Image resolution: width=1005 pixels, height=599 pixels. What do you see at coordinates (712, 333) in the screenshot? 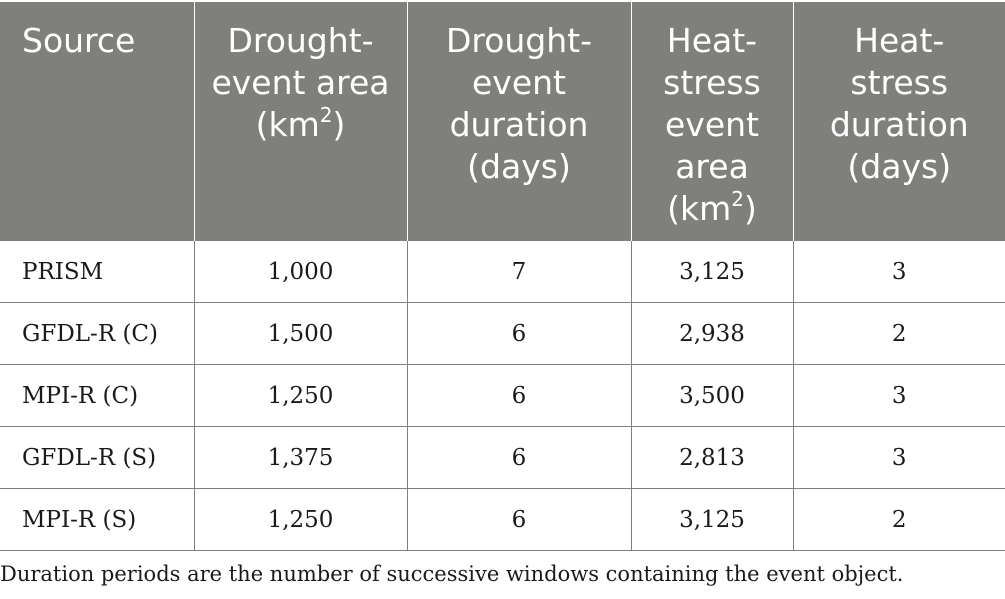
I see `cell-heat-area: 2,938` at bounding box center [712, 333].